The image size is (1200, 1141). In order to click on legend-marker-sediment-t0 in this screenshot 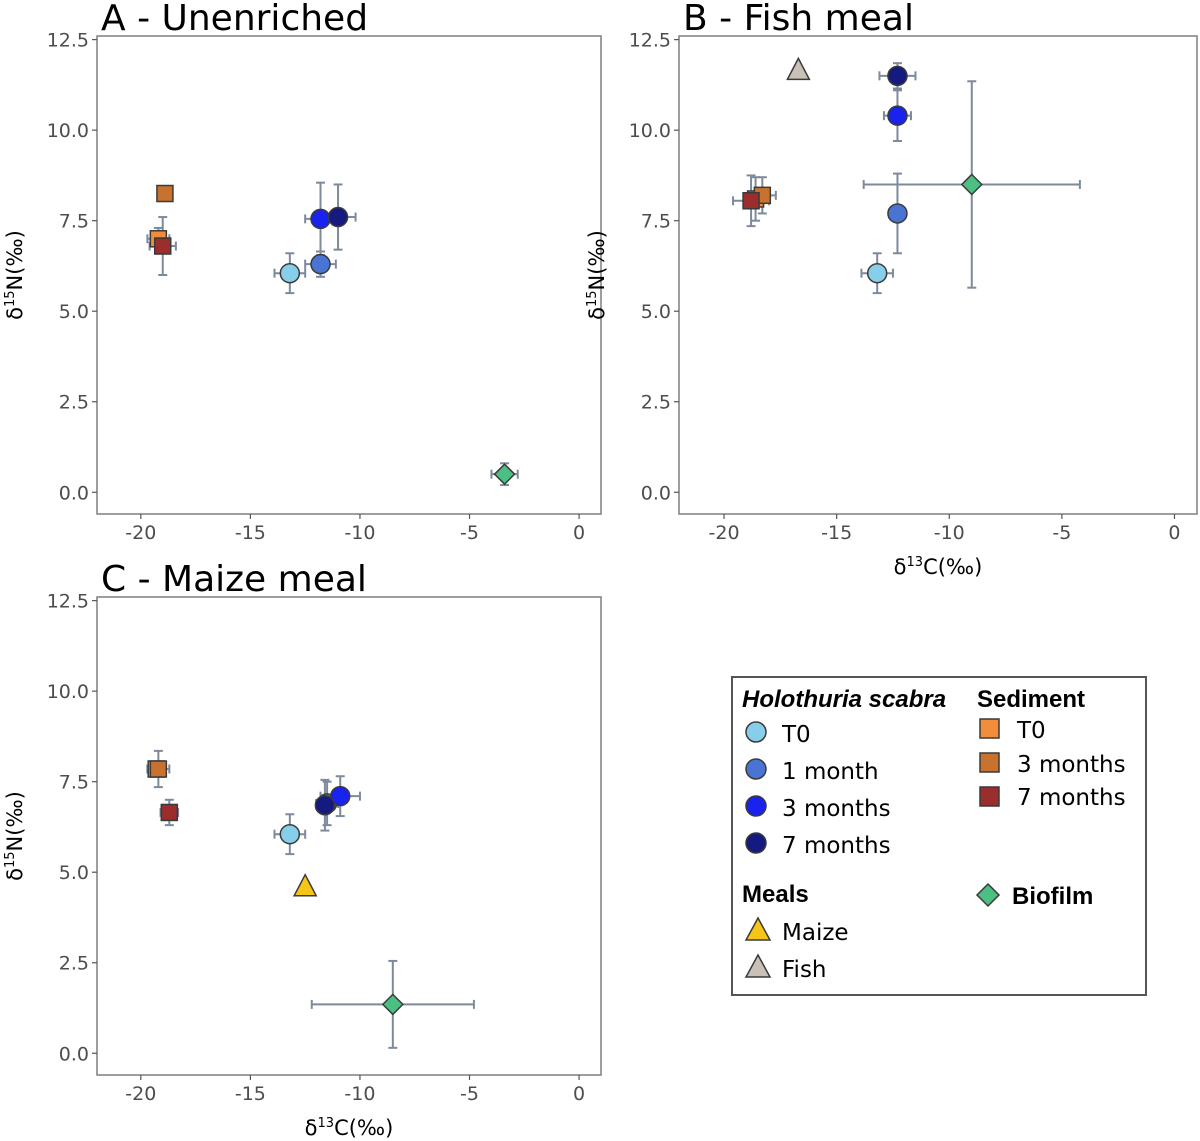, I will do `click(989, 728)`.